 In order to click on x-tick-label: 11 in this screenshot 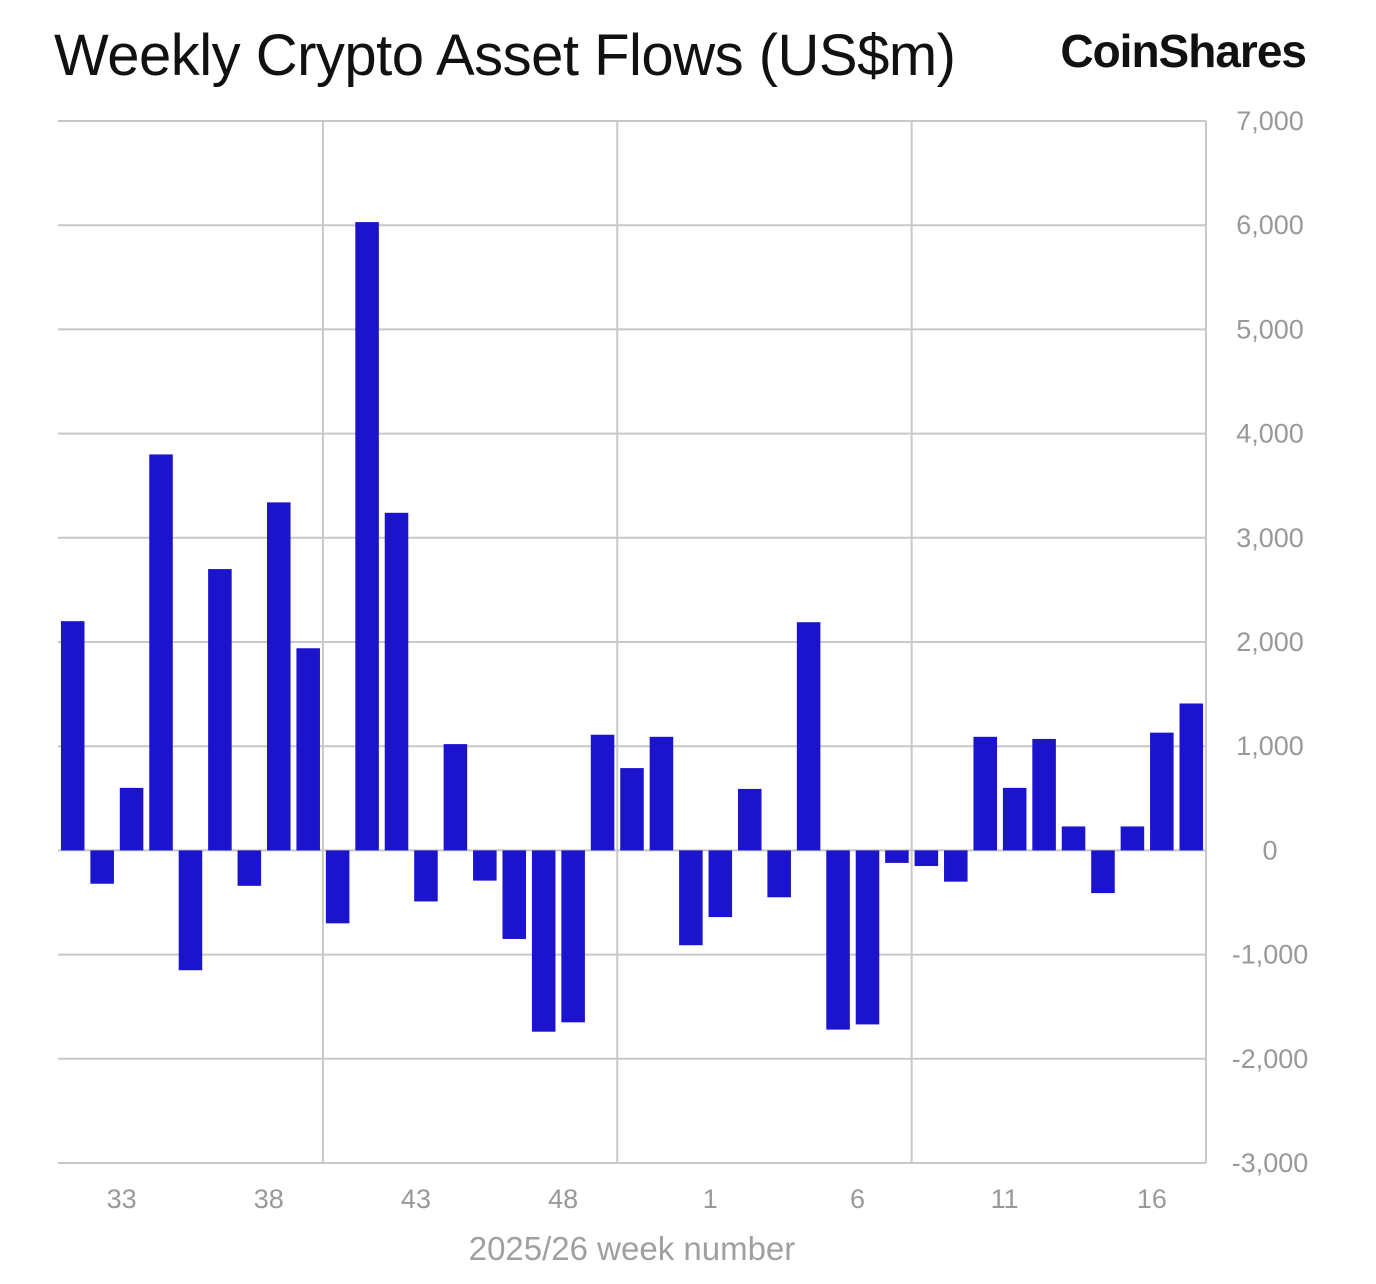, I will do `click(1005, 1199)`.